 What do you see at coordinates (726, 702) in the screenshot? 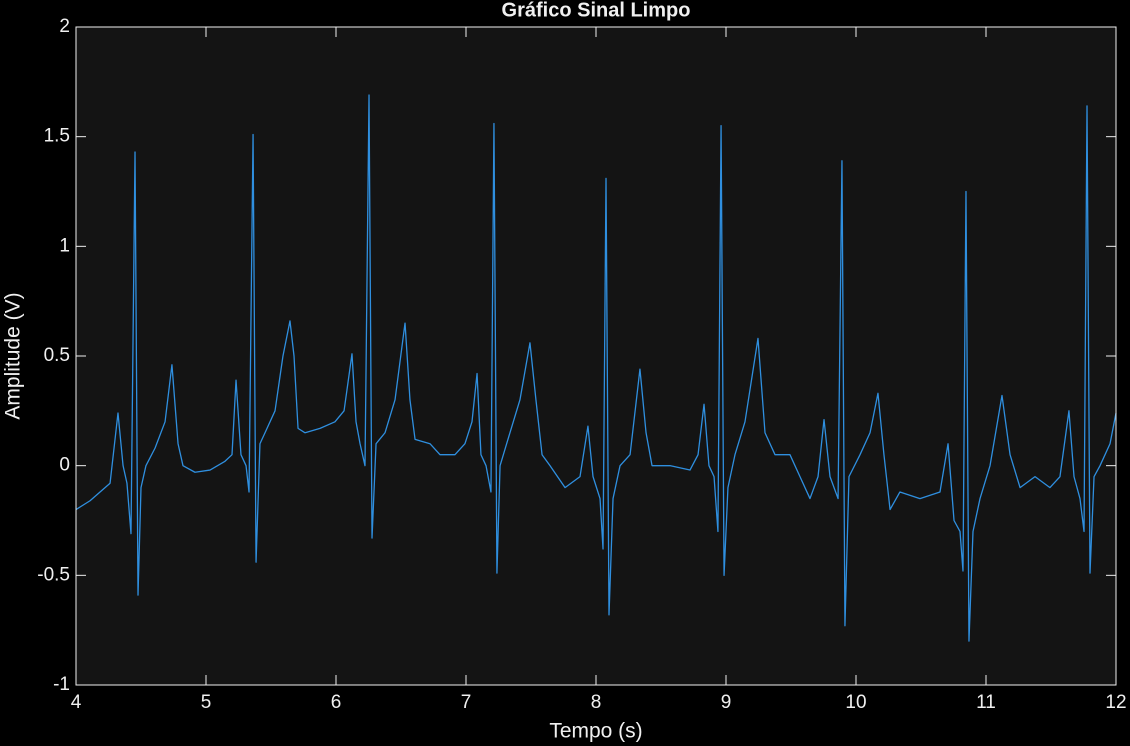
I see `x-tick-label: 9` at bounding box center [726, 702].